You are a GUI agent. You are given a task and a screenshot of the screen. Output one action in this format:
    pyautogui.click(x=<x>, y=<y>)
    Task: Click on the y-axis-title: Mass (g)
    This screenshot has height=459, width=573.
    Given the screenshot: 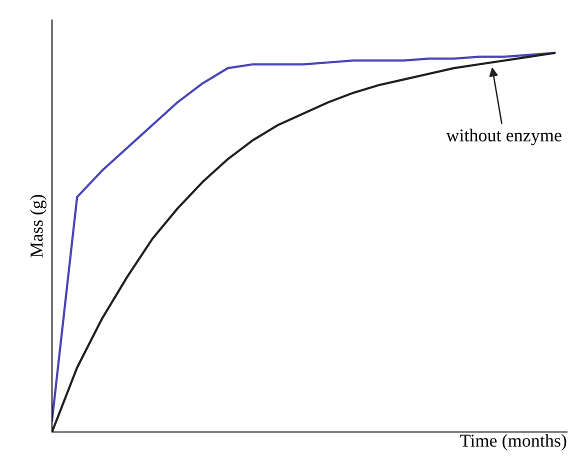 What is the action you would take?
    pyautogui.click(x=38, y=226)
    